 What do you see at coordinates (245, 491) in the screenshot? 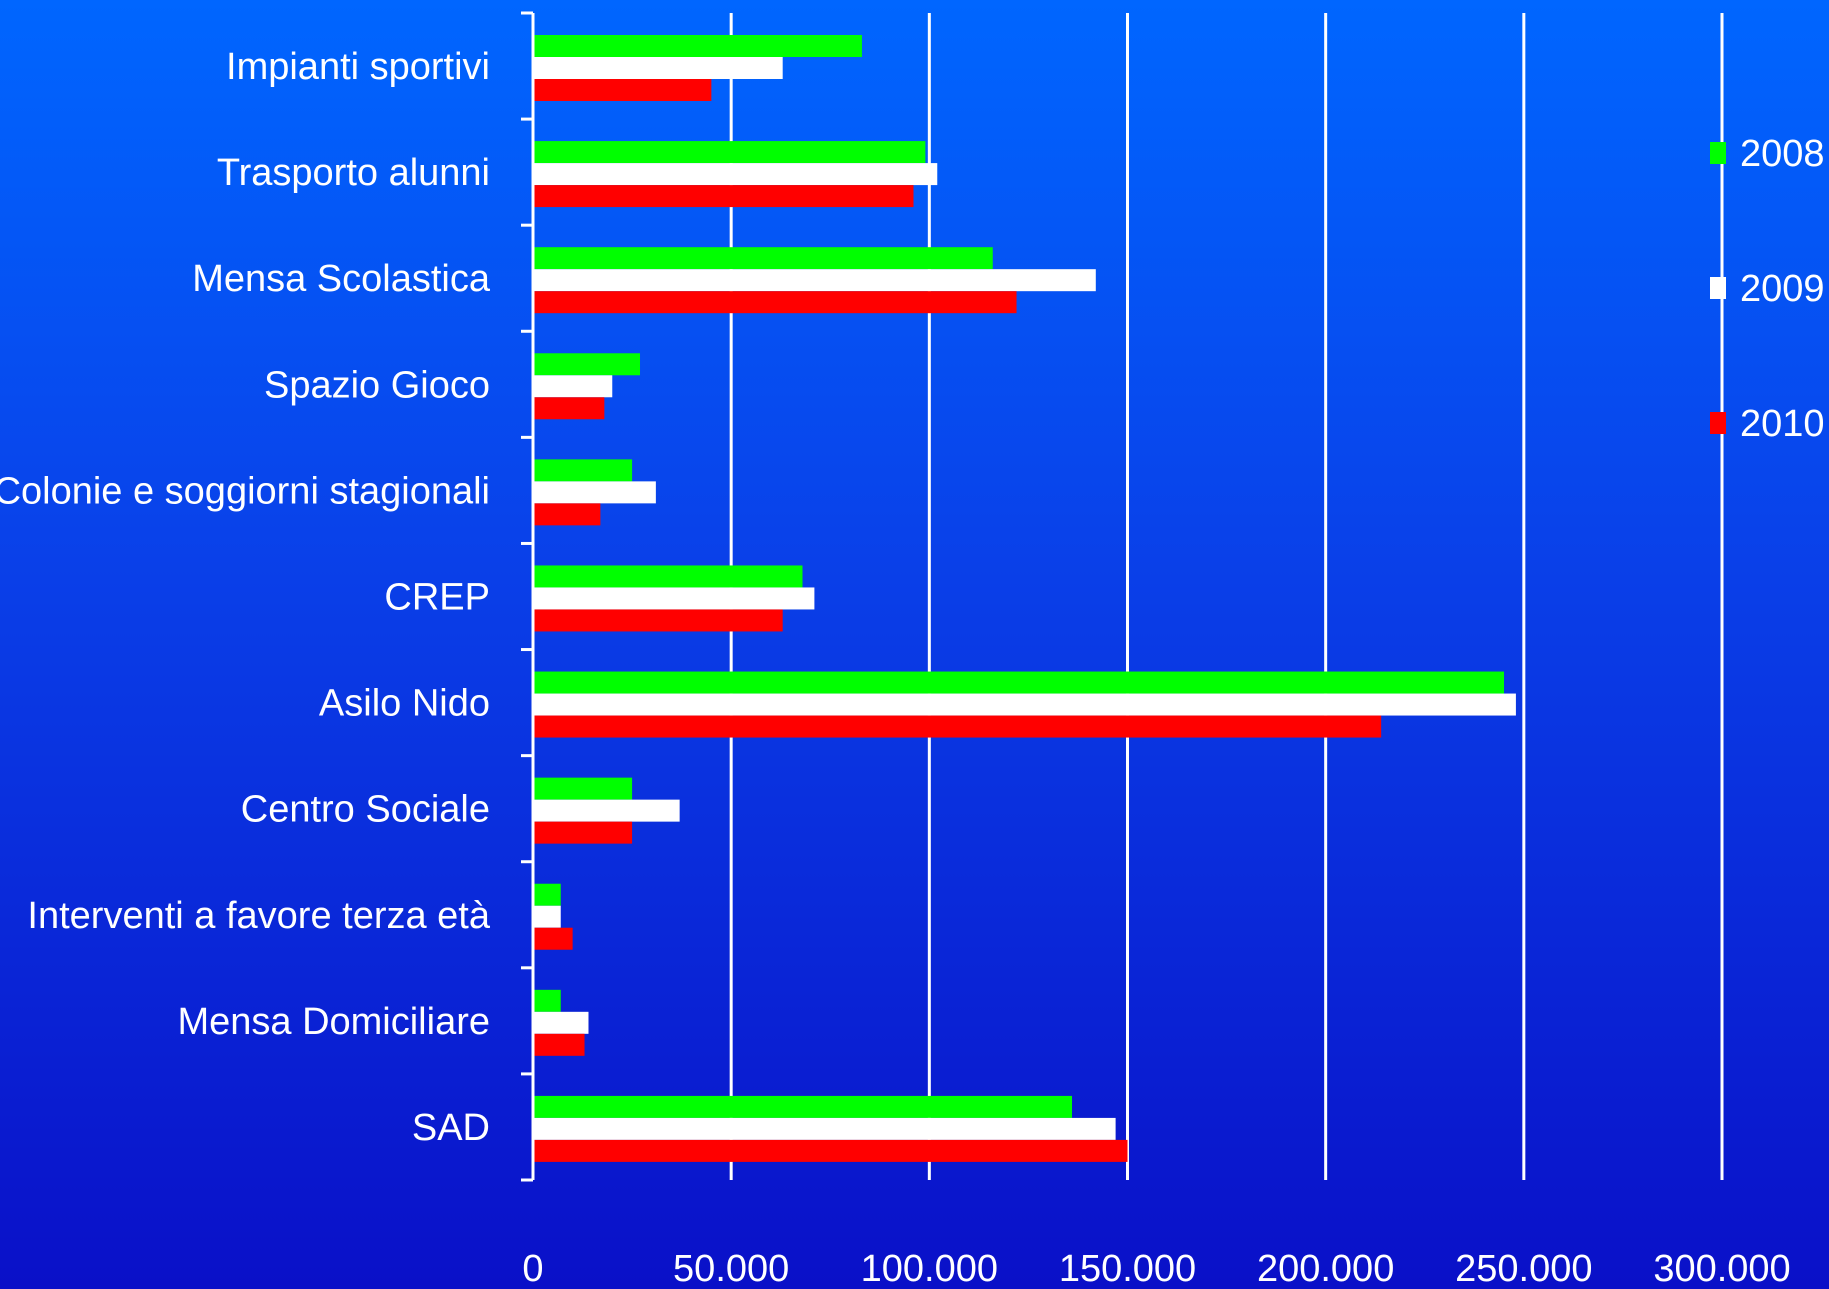
I see `category-label: Colonie e soggiorni stagionali` at bounding box center [245, 491].